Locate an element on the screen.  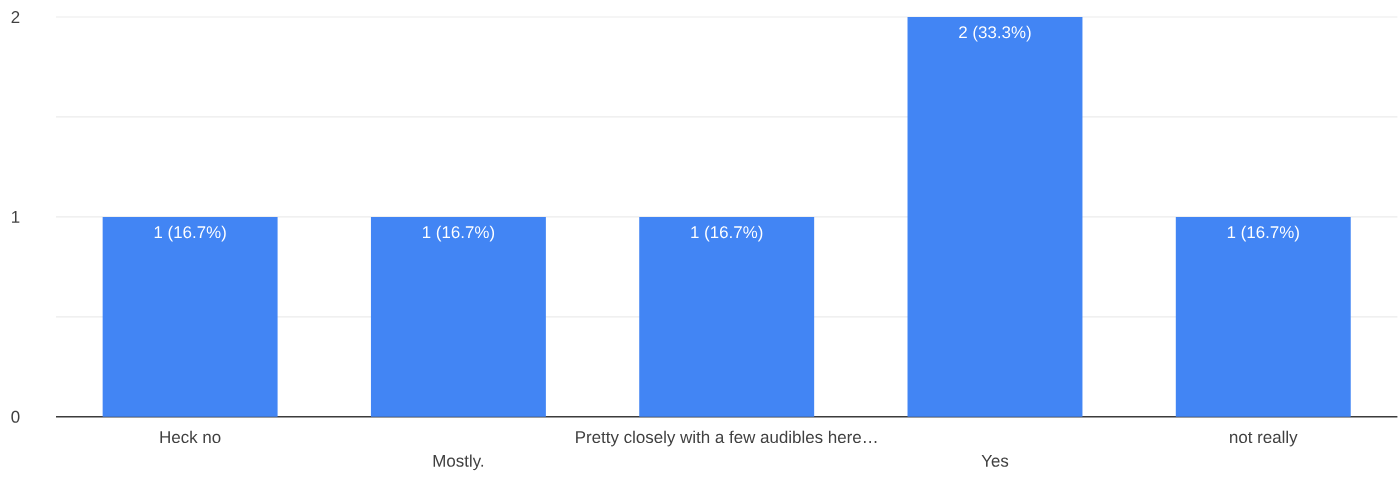
data-label: 2 (33.3%) is located at coordinates (995, 33).